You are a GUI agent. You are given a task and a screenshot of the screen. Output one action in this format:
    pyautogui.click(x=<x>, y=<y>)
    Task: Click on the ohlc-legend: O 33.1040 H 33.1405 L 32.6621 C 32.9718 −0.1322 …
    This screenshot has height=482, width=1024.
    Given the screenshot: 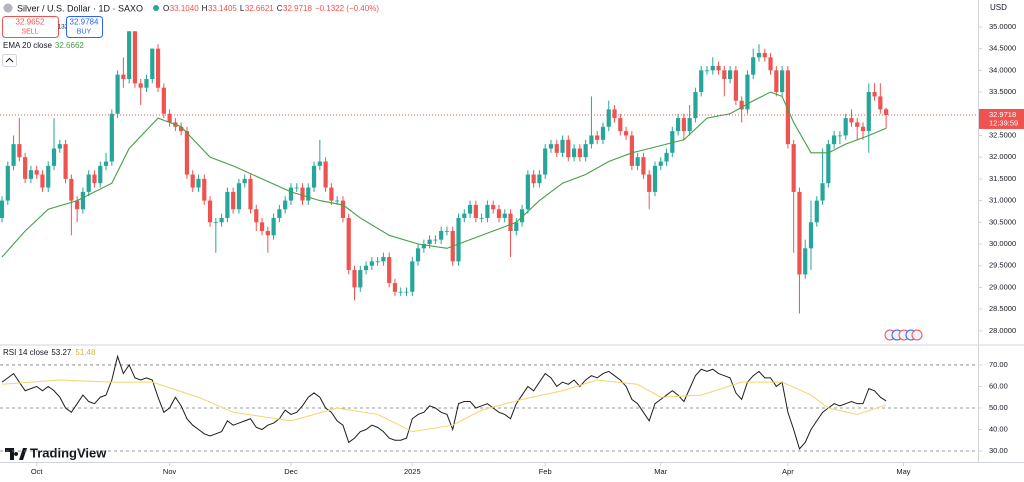 What is the action you would take?
    pyautogui.click(x=271, y=8)
    